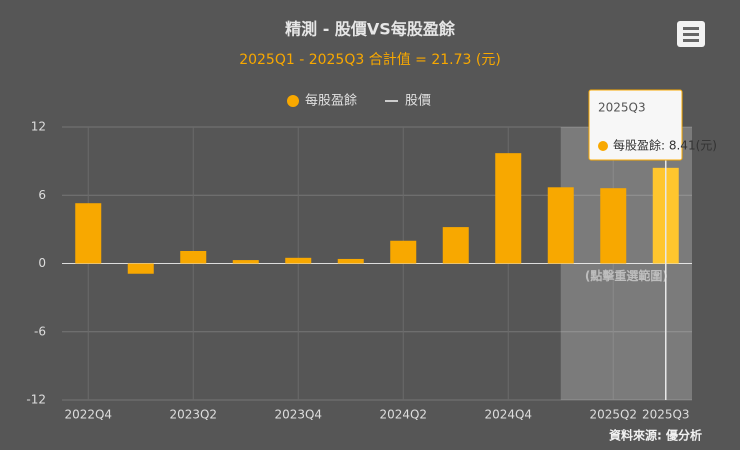 The image size is (740, 450). What do you see at coordinates (42, 263) in the screenshot?
I see `y-tick-label: 0` at bounding box center [42, 263].